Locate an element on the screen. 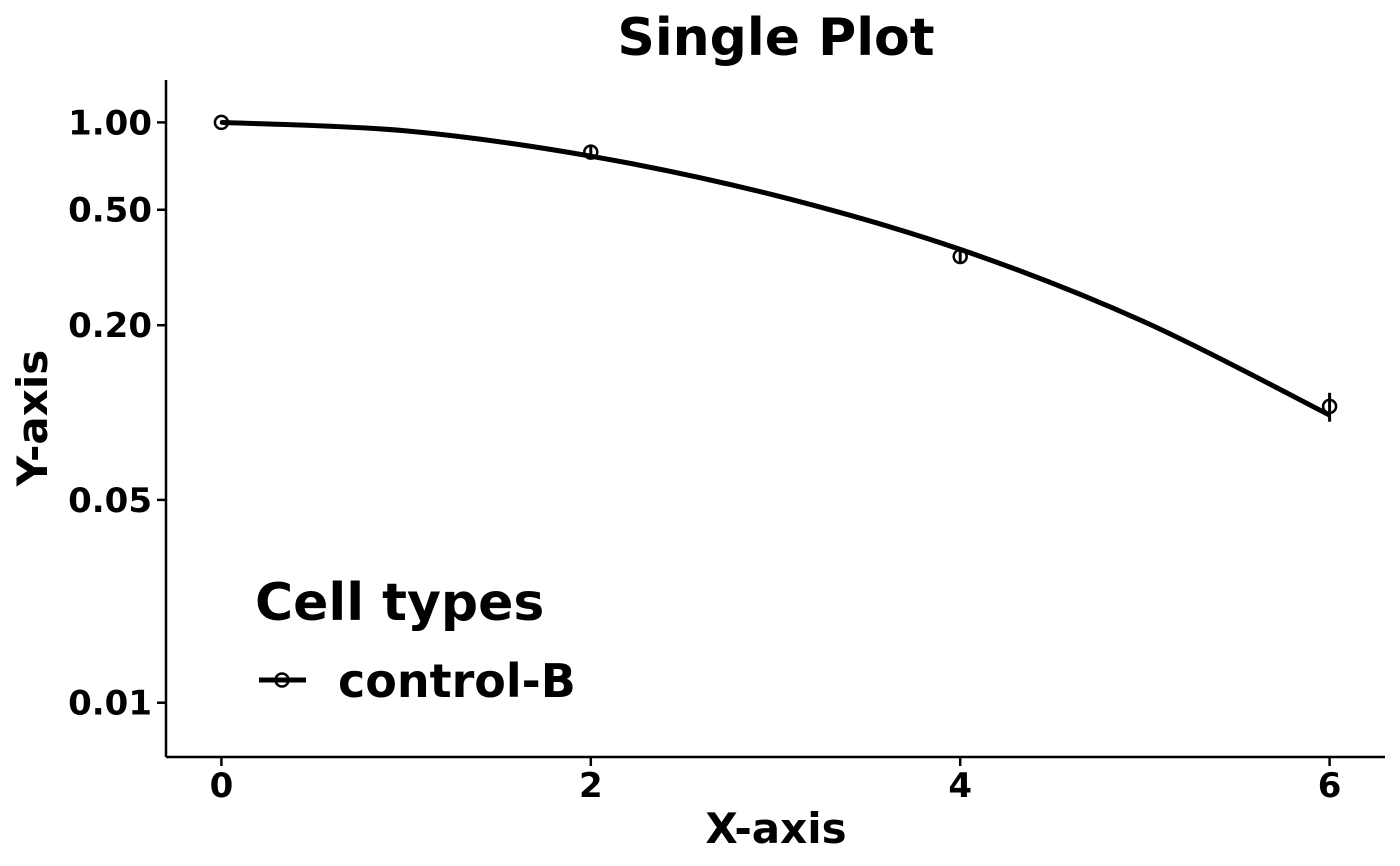  y-tick-label-4: 0.01 is located at coordinates (110, 704).